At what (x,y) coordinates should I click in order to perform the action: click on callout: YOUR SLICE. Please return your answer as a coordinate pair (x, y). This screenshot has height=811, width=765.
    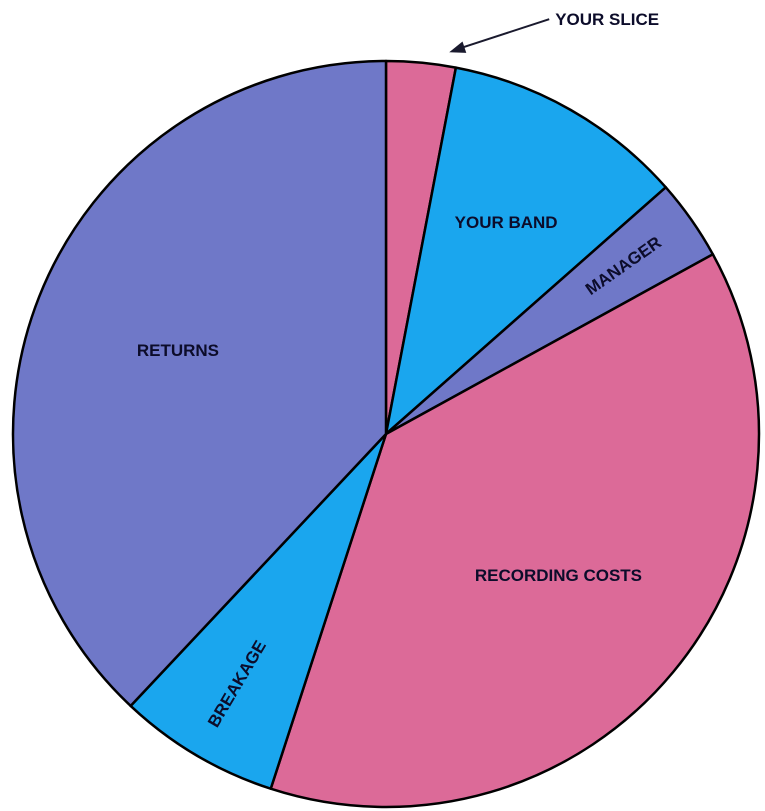
    Looking at the image, I should click on (554, 31).